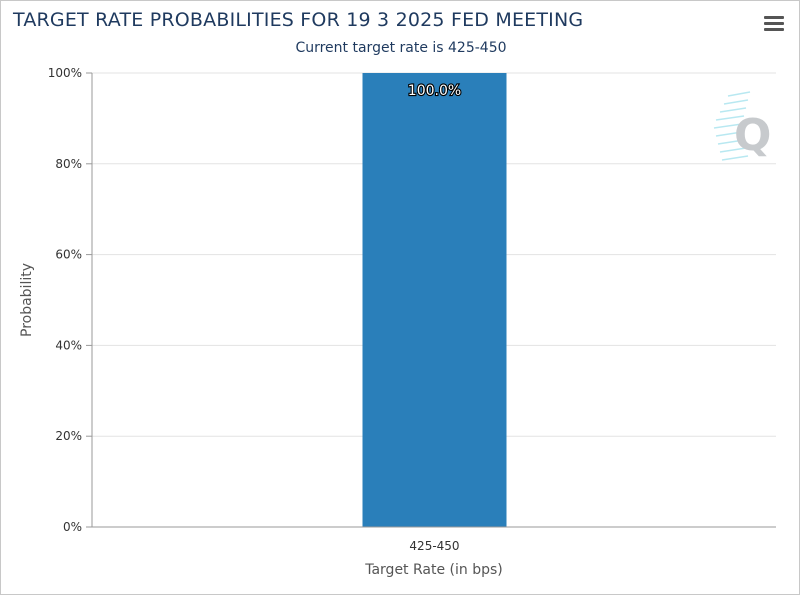  What do you see at coordinates (72, 527) in the screenshot?
I see `y-tick-label: 0%` at bounding box center [72, 527].